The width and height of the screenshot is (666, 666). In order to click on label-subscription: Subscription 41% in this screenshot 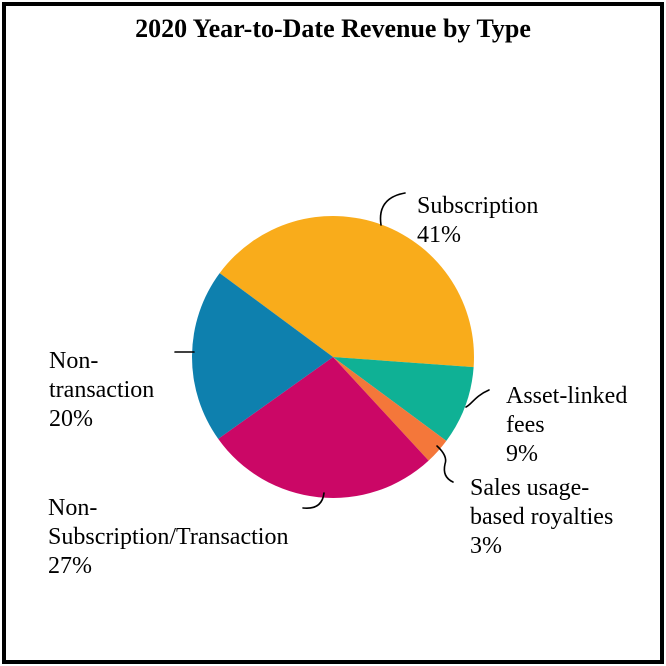, I will do `click(478, 220)`.